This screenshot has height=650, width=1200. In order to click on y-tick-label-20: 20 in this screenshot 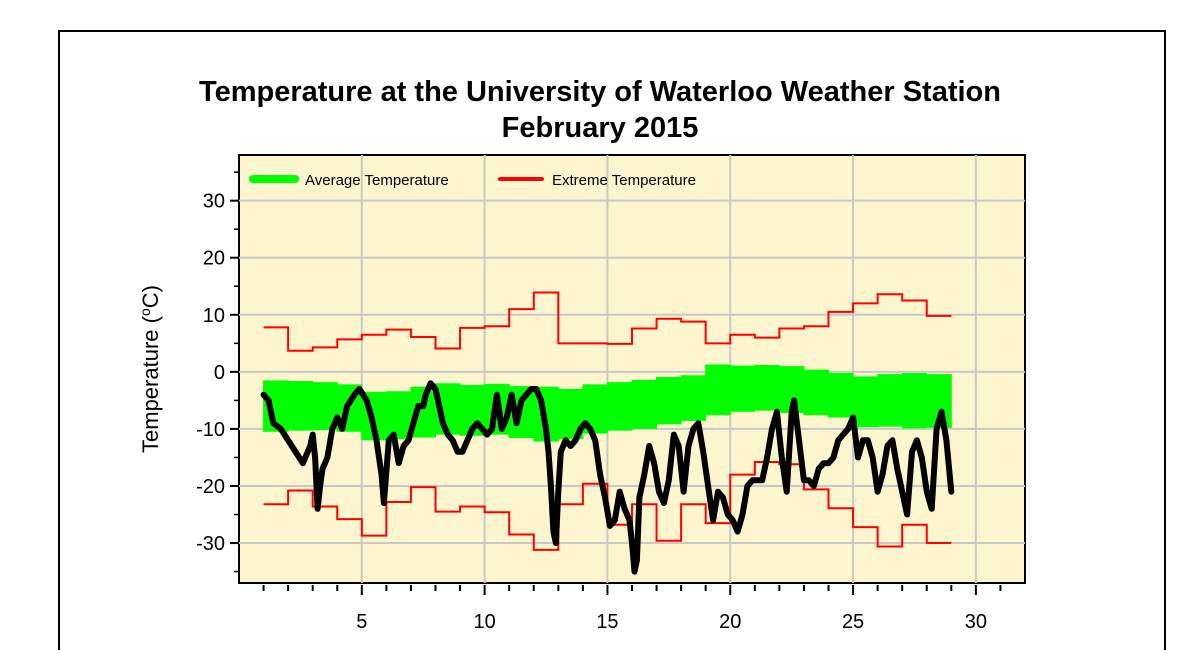, I will do `click(214, 259)`.